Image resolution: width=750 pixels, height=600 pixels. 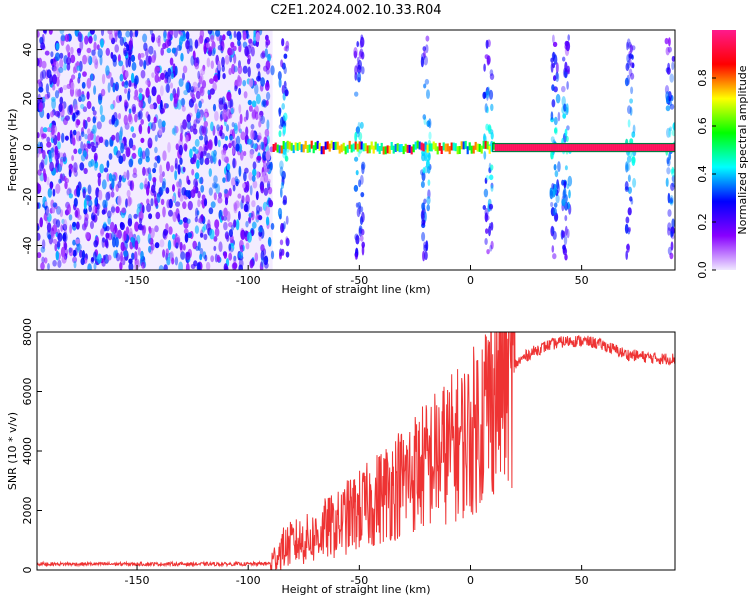 I want to click on y-tick-label: -40, so click(x=27, y=246).